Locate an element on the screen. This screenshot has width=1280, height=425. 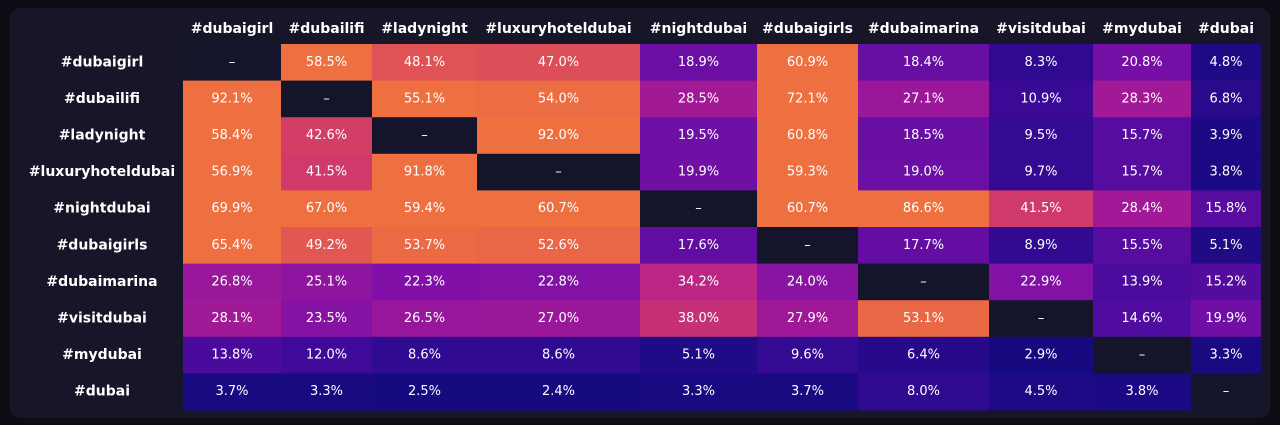
column-header: #dubai is located at coordinates (1226, 29).